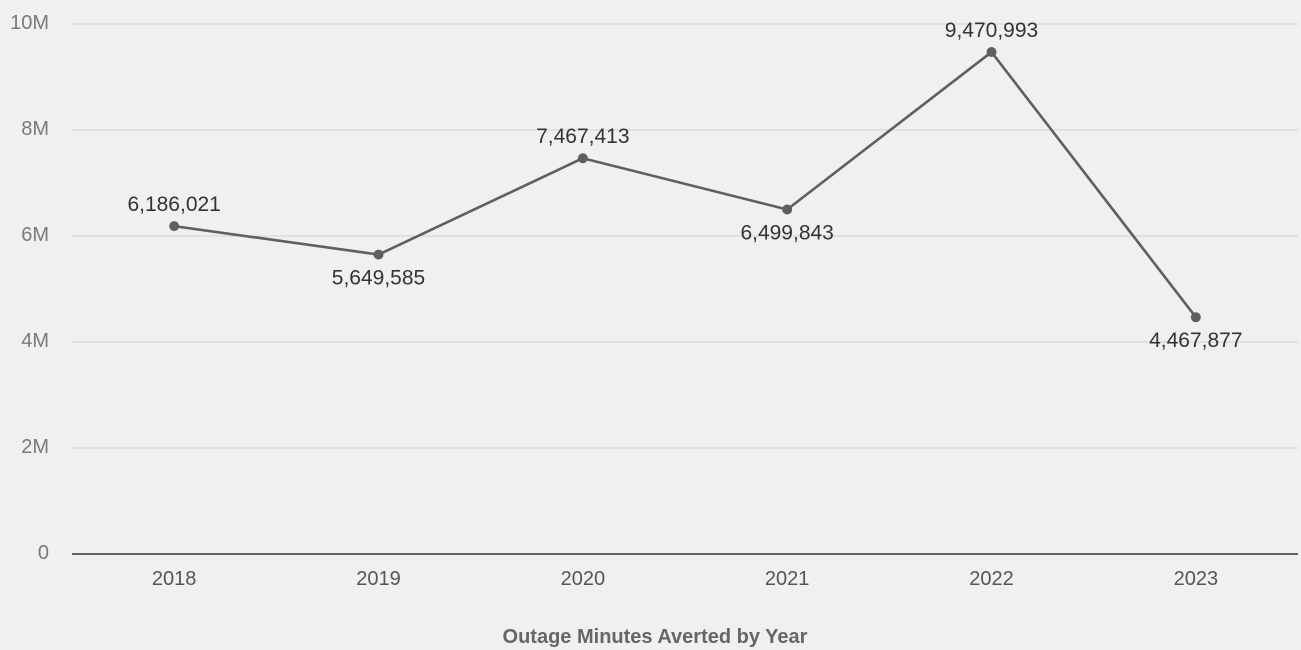  What do you see at coordinates (35, 235) in the screenshot?
I see `y-tick-label: 6M` at bounding box center [35, 235].